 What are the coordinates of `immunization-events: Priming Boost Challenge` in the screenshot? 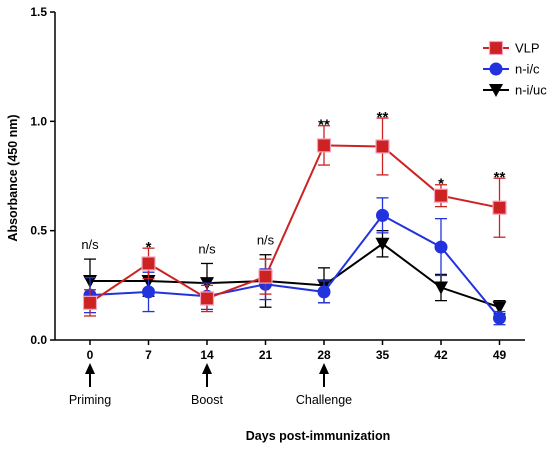 It's located at (210, 385).